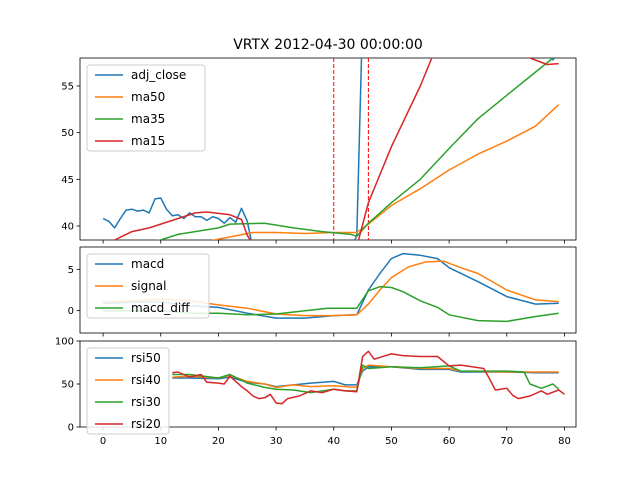  What do you see at coordinates (71, 270) in the screenshot?
I see `y-tick-label: 5` at bounding box center [71, 270].